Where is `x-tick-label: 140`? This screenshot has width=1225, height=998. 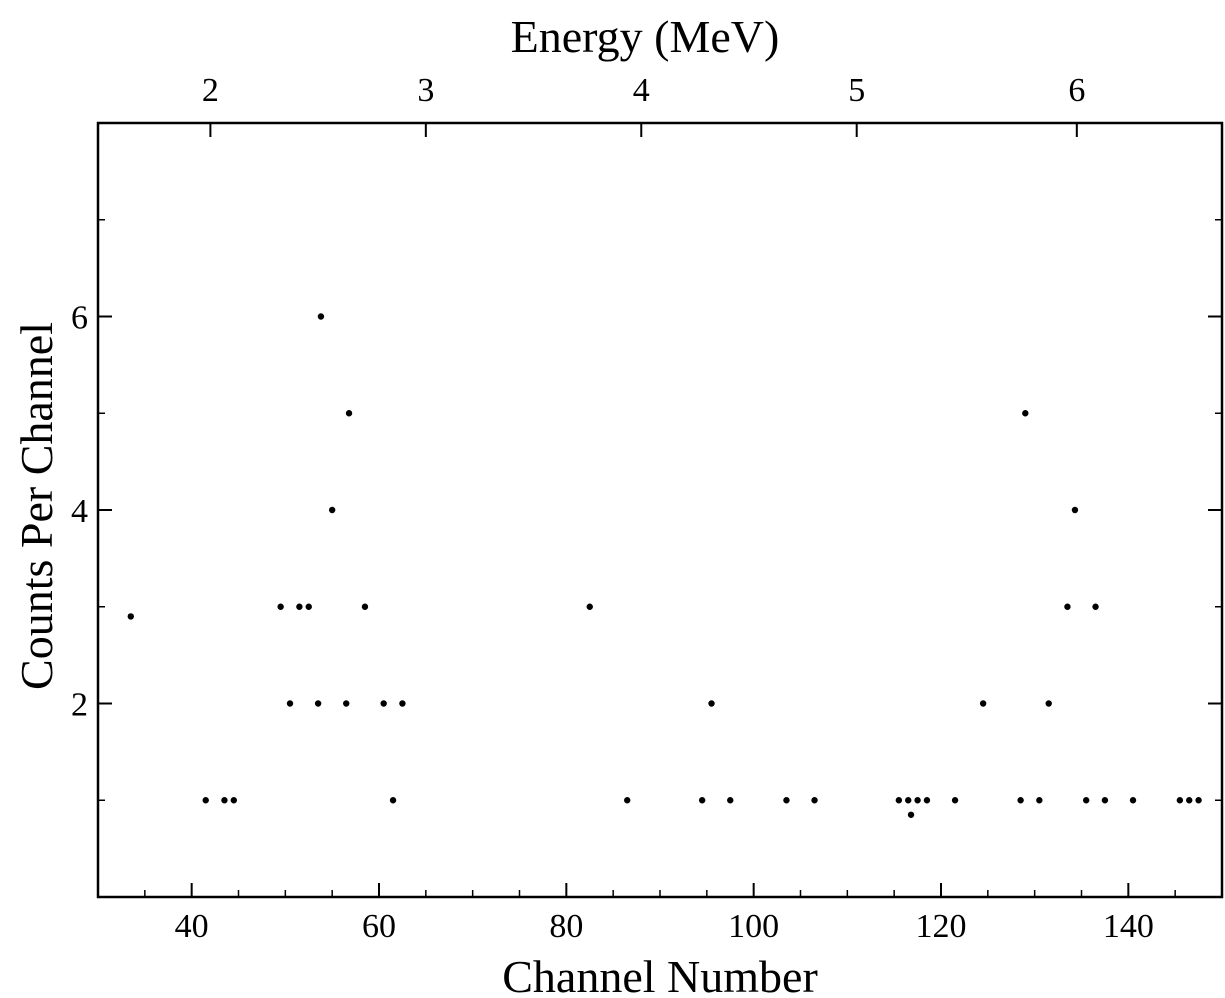
x-tick-label: 140 is located at coordinates (1128, 926).